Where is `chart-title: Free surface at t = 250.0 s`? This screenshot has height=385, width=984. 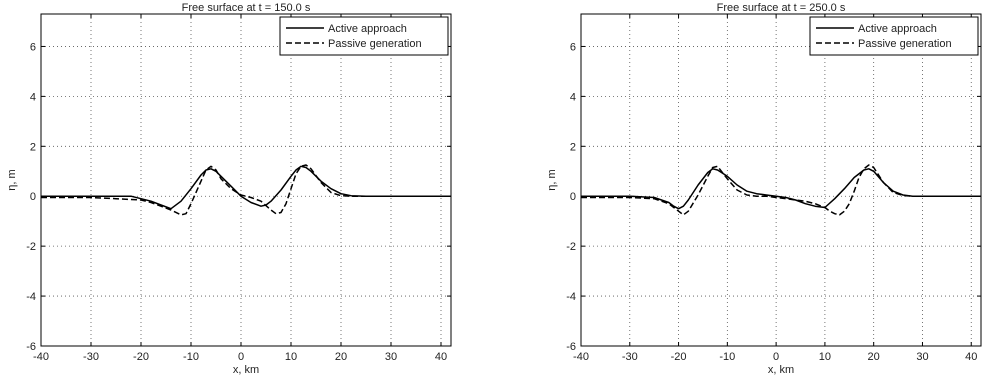 chart-title: Free surface at t = 250.0 s is located at coordinates (781, 8).